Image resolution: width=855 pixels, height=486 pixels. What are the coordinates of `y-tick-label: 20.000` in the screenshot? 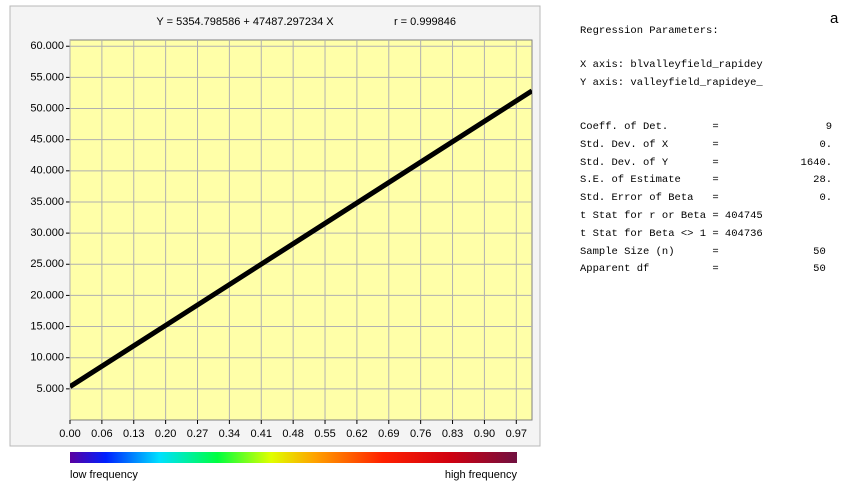 It's located at (47, 295).